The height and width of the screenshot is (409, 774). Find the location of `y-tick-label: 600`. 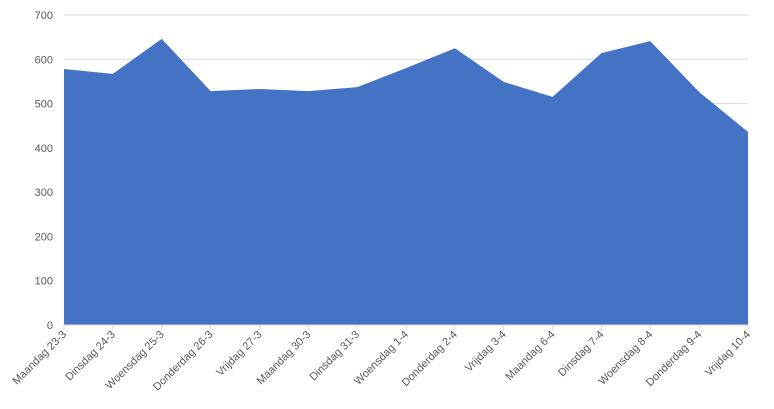

y-tick-label: 600 is located at coordinates (44, 60).